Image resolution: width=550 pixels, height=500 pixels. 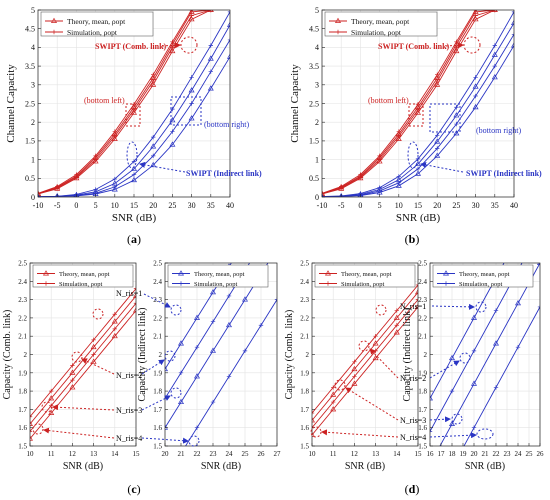 I want to click on panel-c-label: (c), so click(x=133, y=489).